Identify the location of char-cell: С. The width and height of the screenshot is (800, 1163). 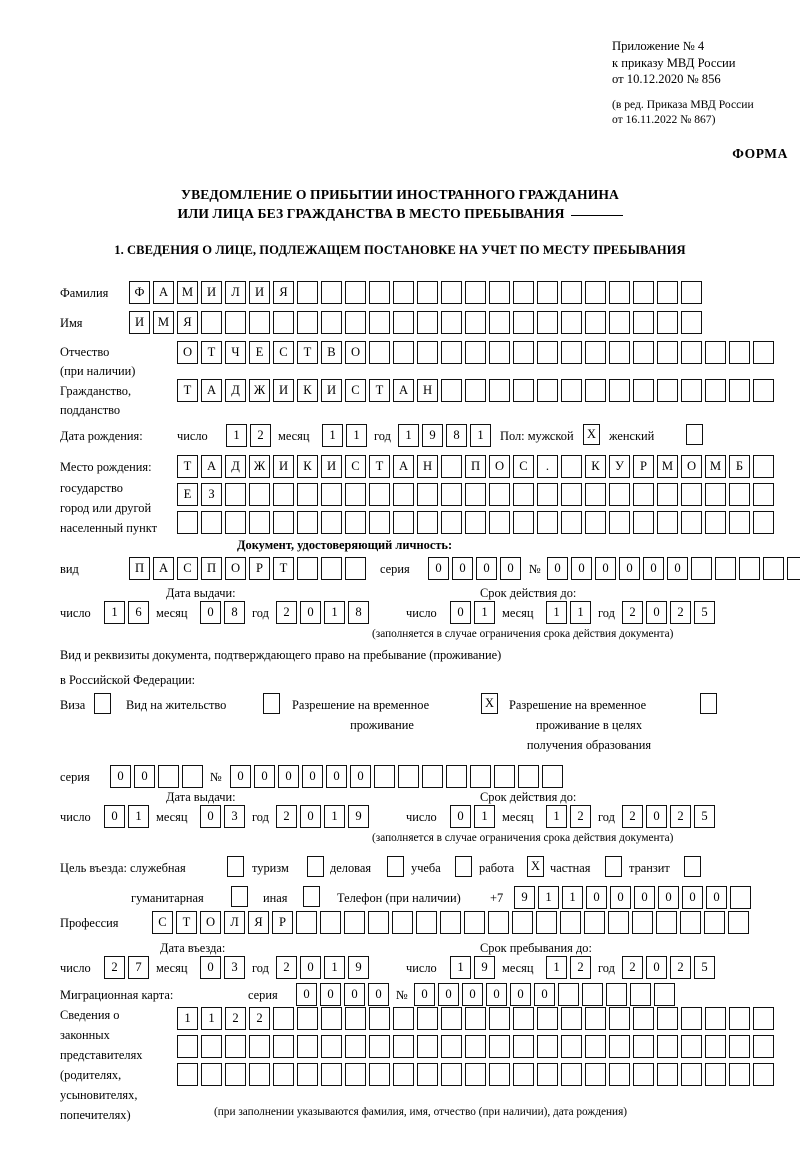
(162, 922).